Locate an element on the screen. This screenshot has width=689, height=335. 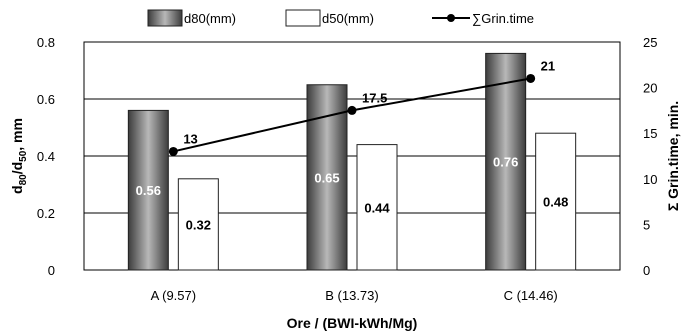
y2-tick-label: 25 is located at coordinates (650, 42).